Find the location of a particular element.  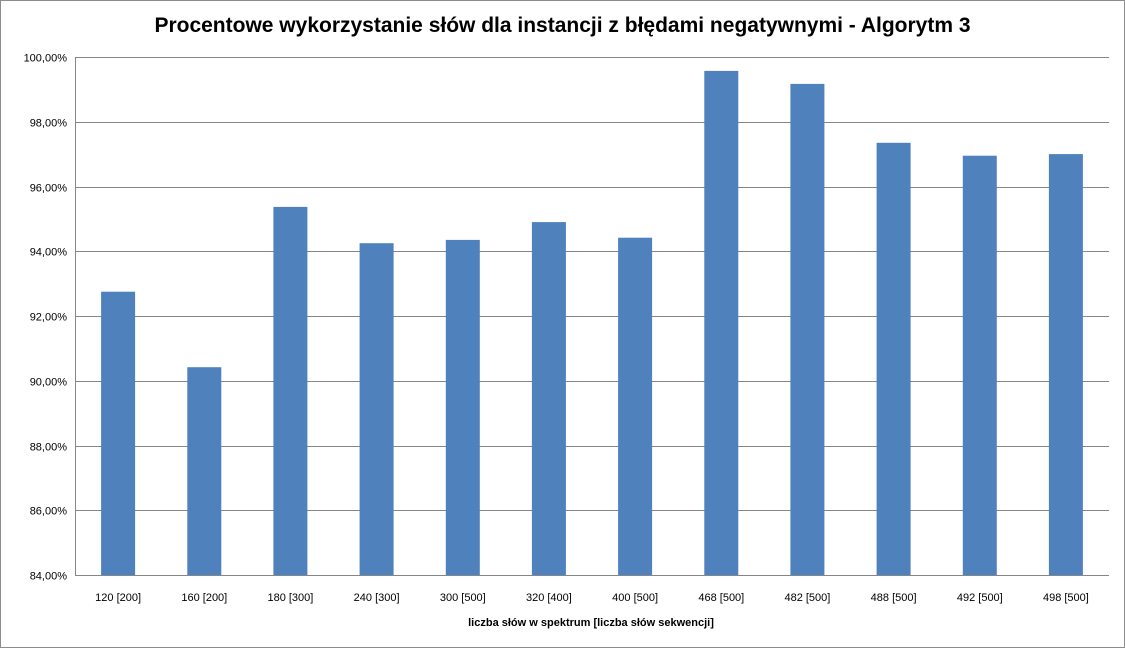

x-tick-label: 240 [300] is located at coordinates (377, 598).